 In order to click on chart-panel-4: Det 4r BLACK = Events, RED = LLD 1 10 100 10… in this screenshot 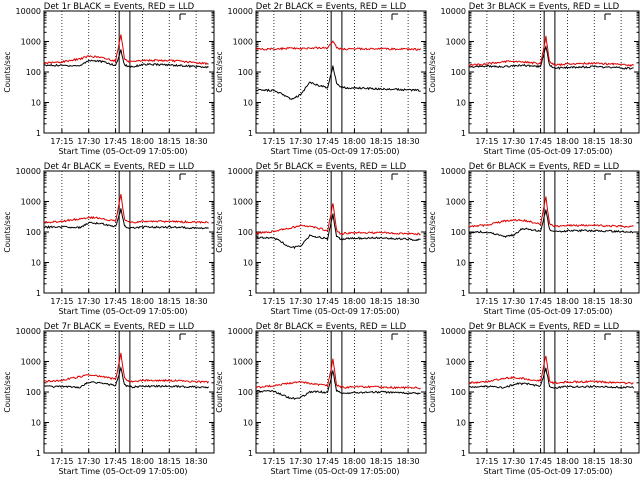, I will do `click(109, 239)`.